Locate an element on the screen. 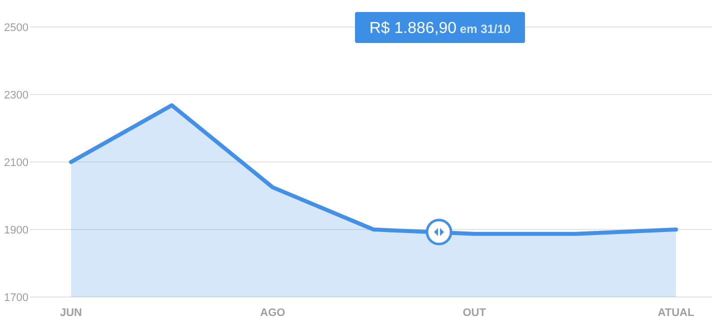  y-tick-label: 1700 is located at coordinates (16, 298).